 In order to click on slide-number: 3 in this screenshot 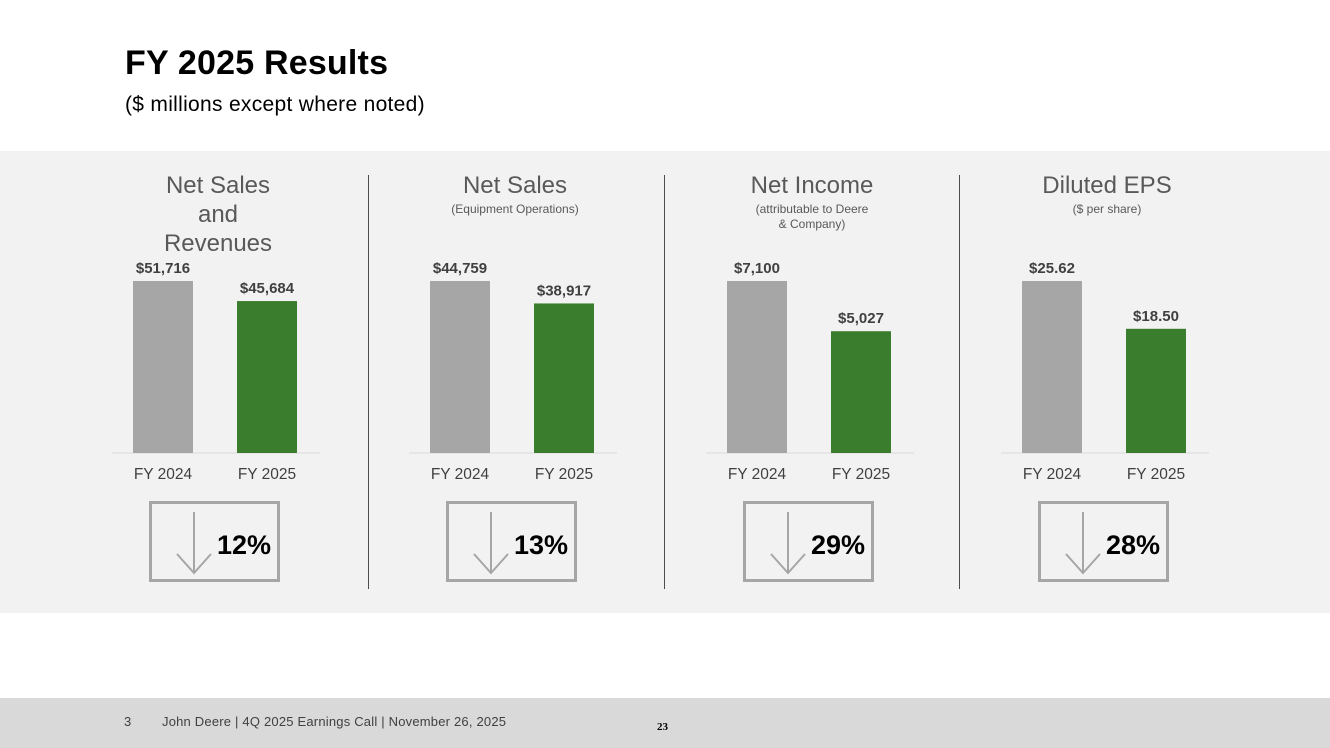, I will do `click(128, 721)`.